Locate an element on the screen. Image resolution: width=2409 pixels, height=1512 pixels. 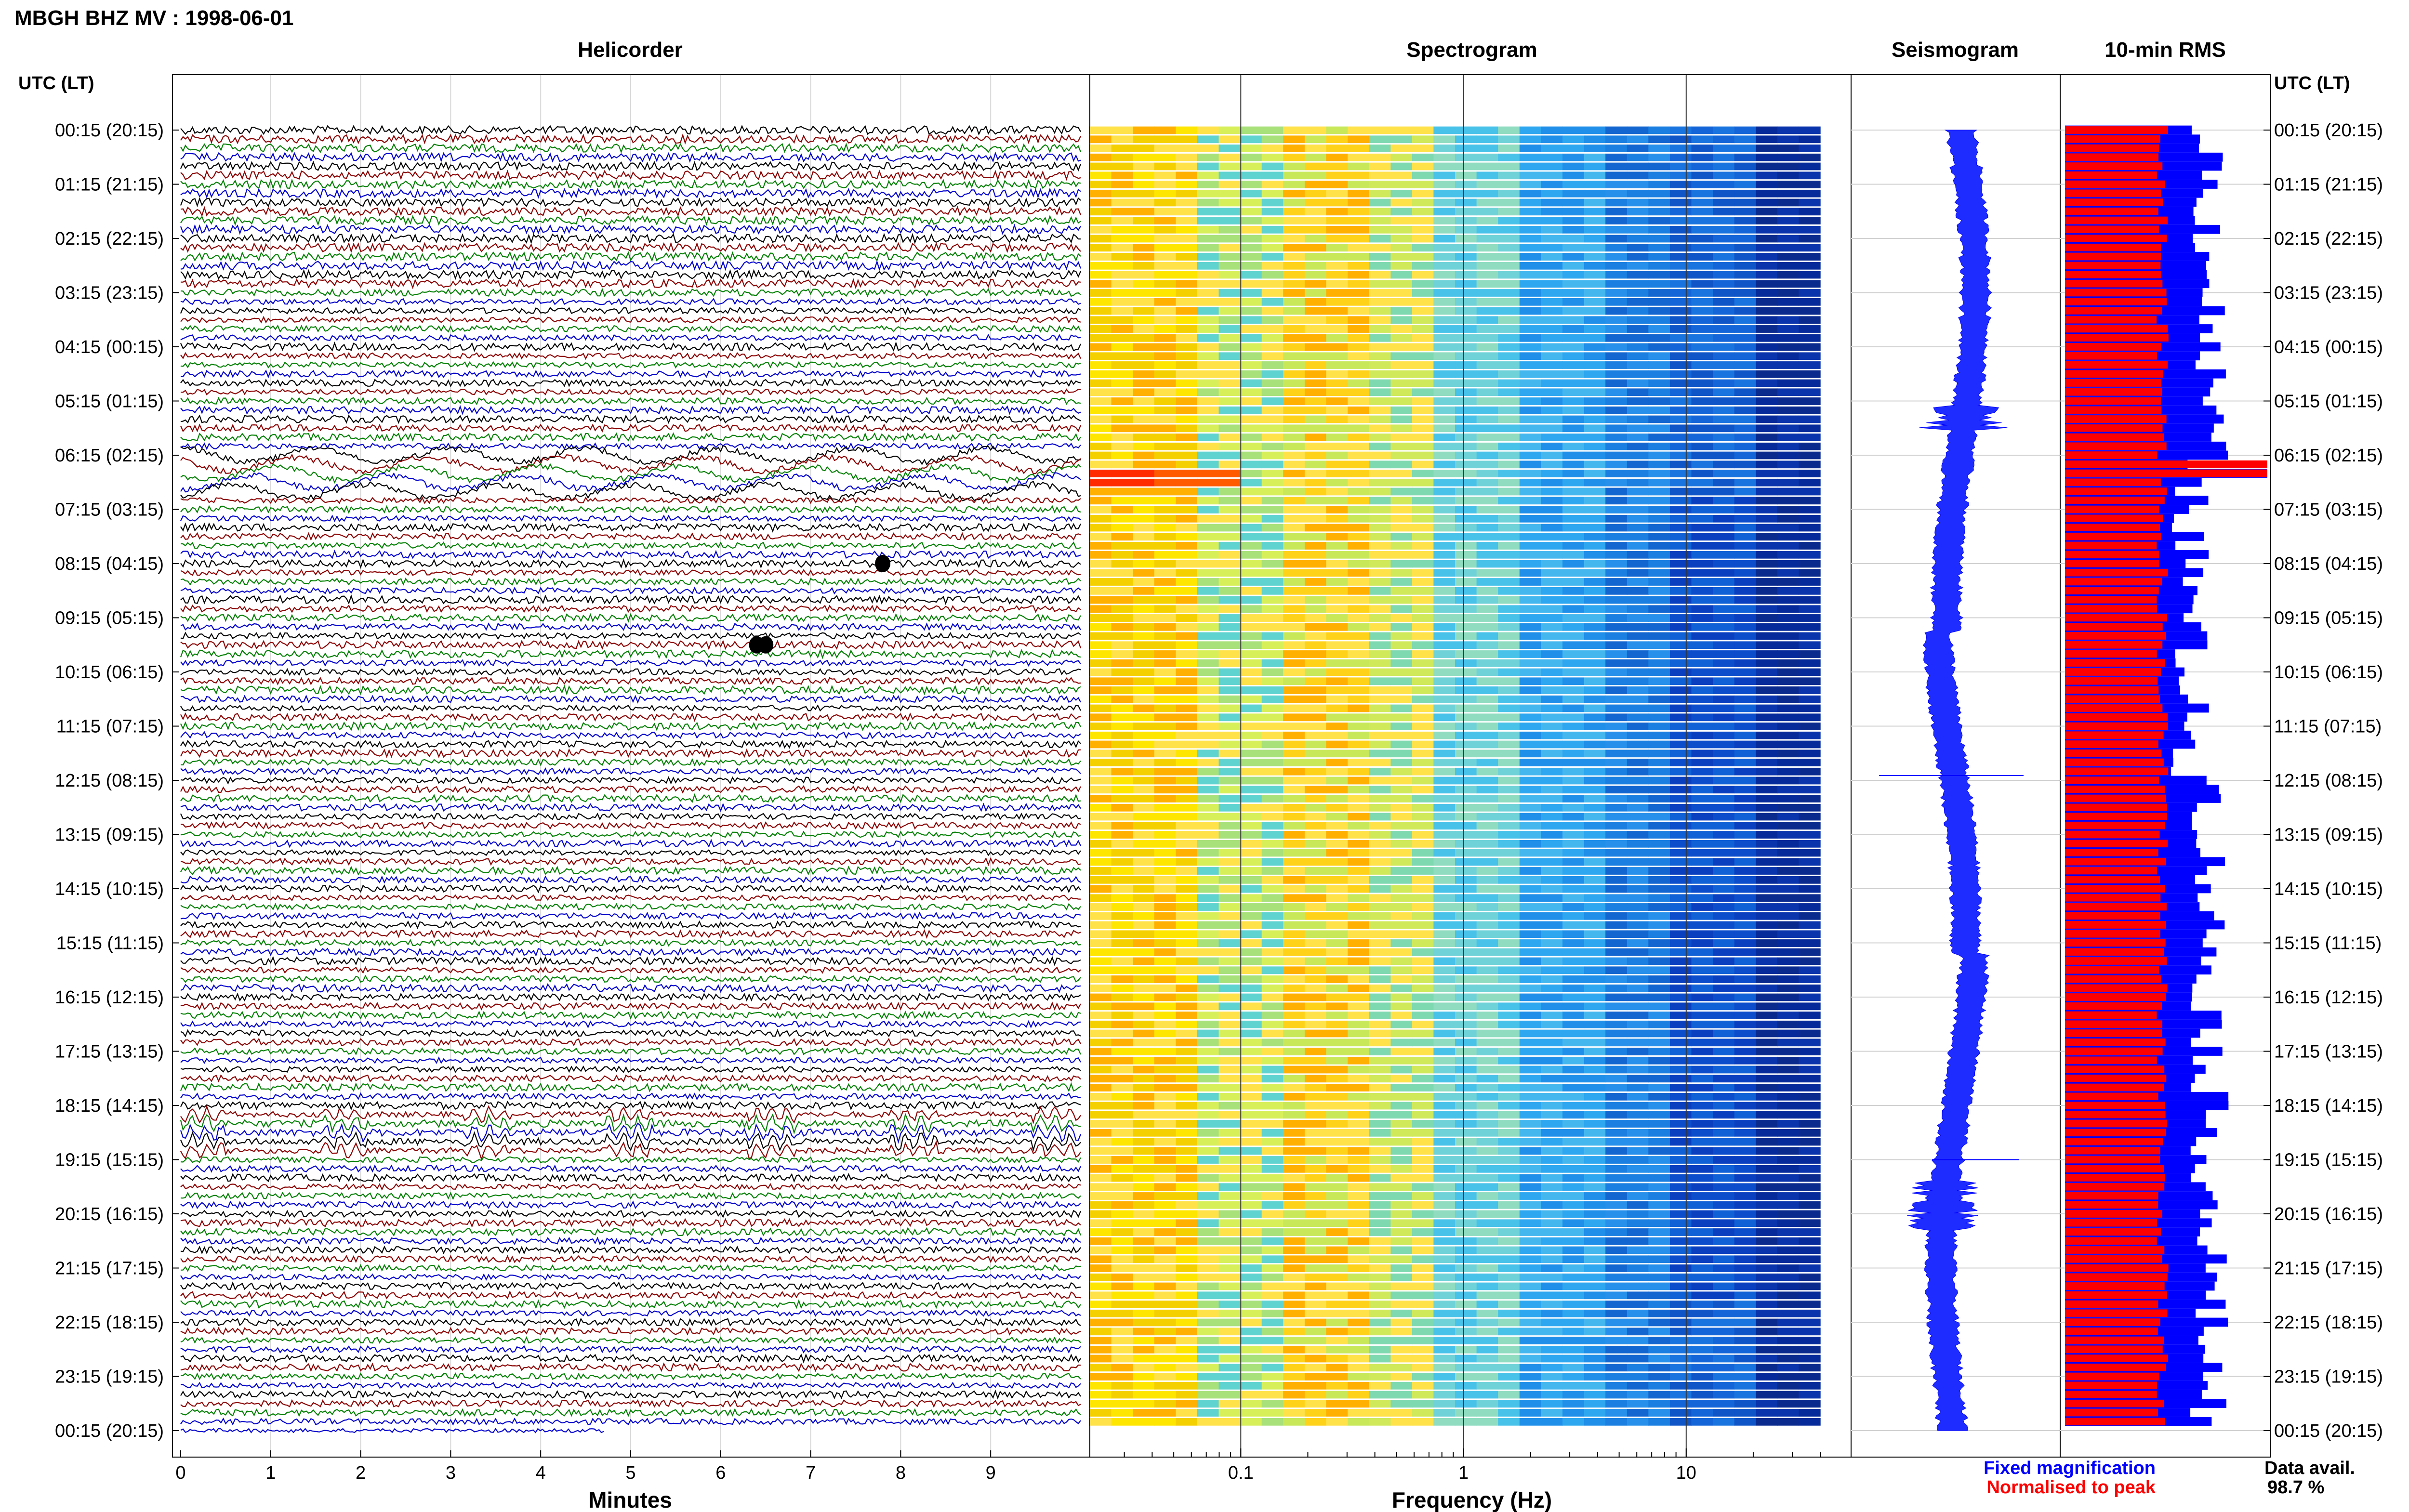
helicorder-title: Helicorder is located at coordinates (630, 50).